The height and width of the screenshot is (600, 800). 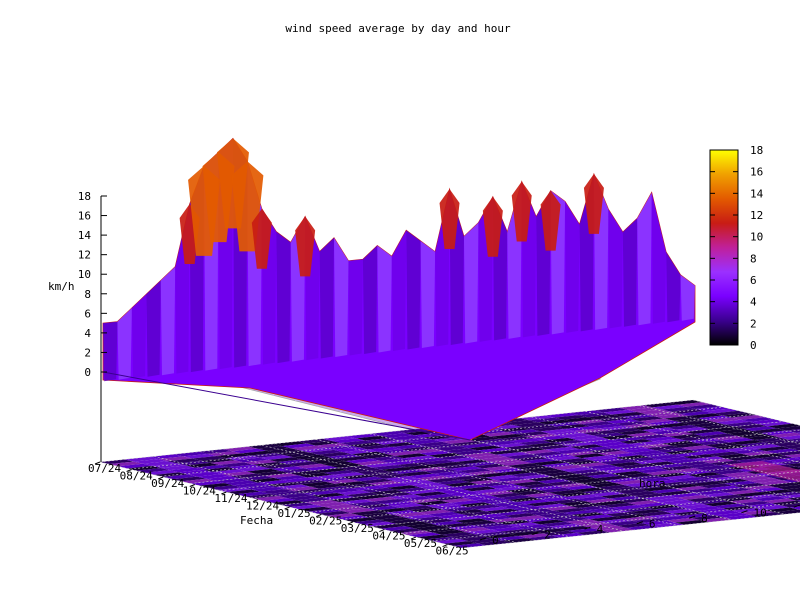 What do you see at coordinates (87, 313) in the screenshot?
I see `z-tick-label: 6` at bounding box center [87, 313].